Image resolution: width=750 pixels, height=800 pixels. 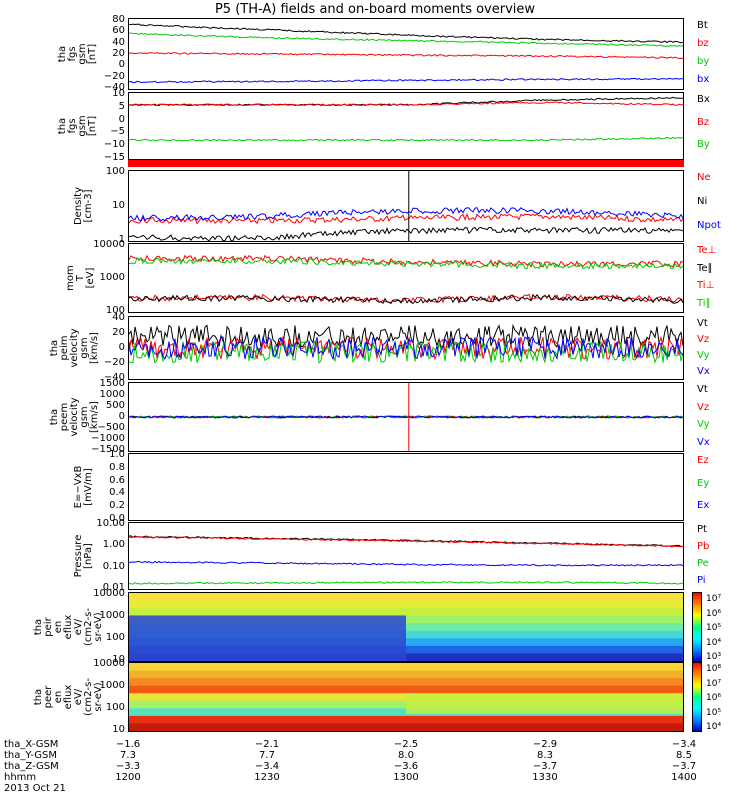 I want to click on ytick-peem: −1000, so click(x=108, y=438).